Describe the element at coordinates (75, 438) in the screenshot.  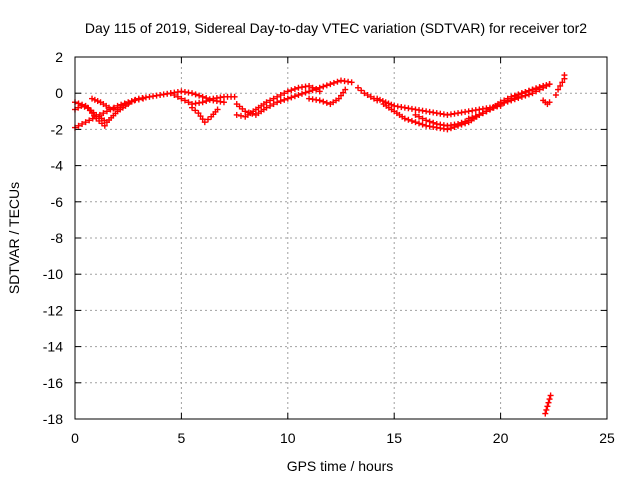
I see `x-tick-label: 0` at that location.